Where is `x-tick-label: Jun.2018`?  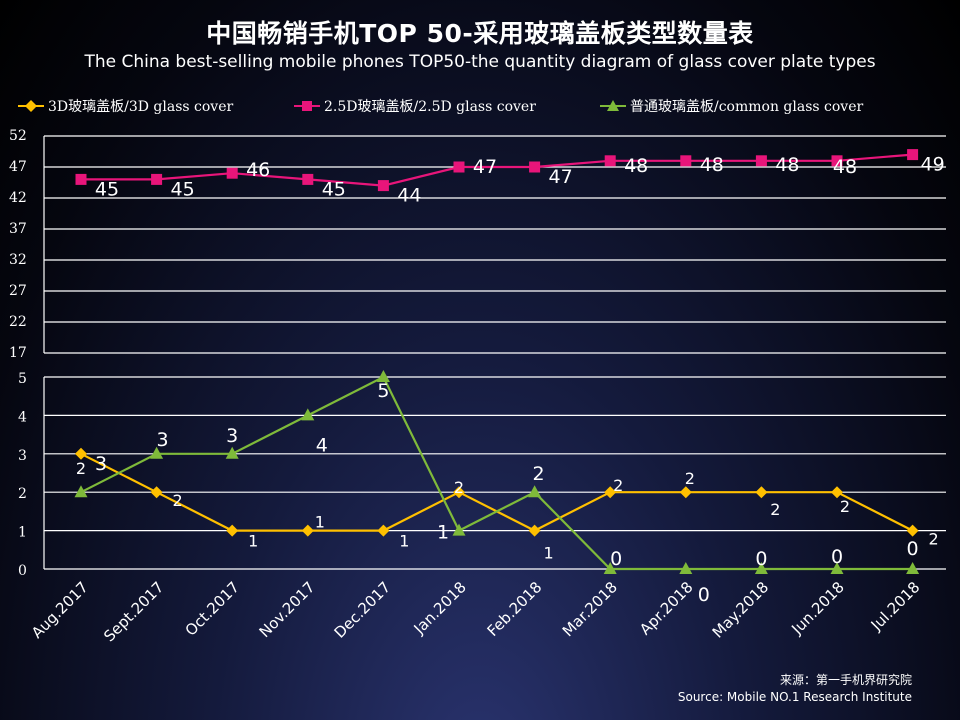
x-tick-label: Jun.2018 is located at coordinates (817, 608).